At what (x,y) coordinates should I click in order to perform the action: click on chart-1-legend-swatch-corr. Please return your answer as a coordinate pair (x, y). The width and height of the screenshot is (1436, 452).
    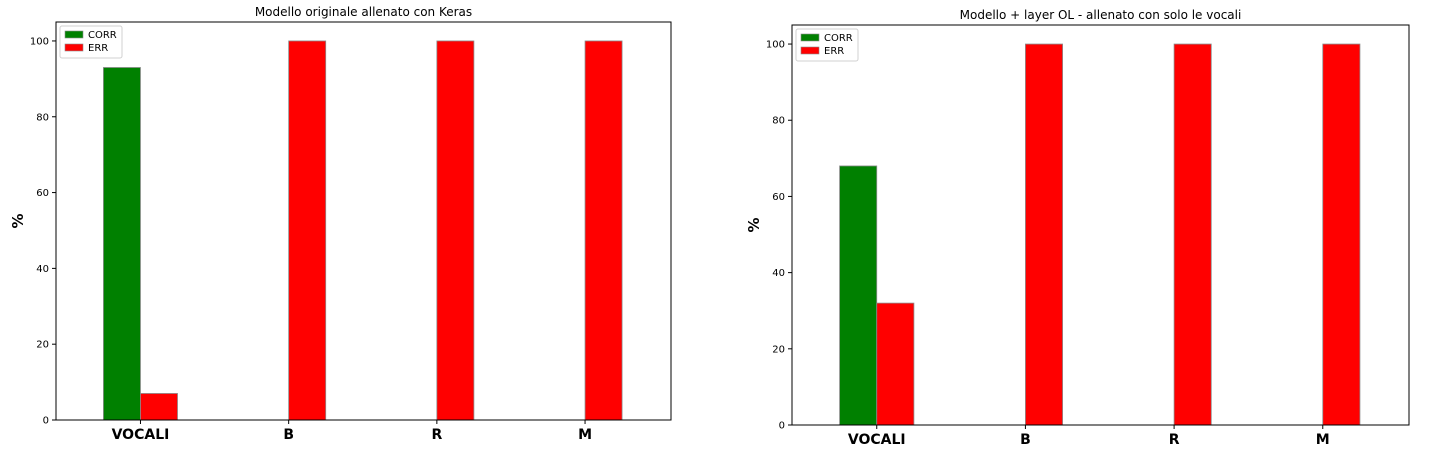
    Looking at the image, I should click on (74, 34).